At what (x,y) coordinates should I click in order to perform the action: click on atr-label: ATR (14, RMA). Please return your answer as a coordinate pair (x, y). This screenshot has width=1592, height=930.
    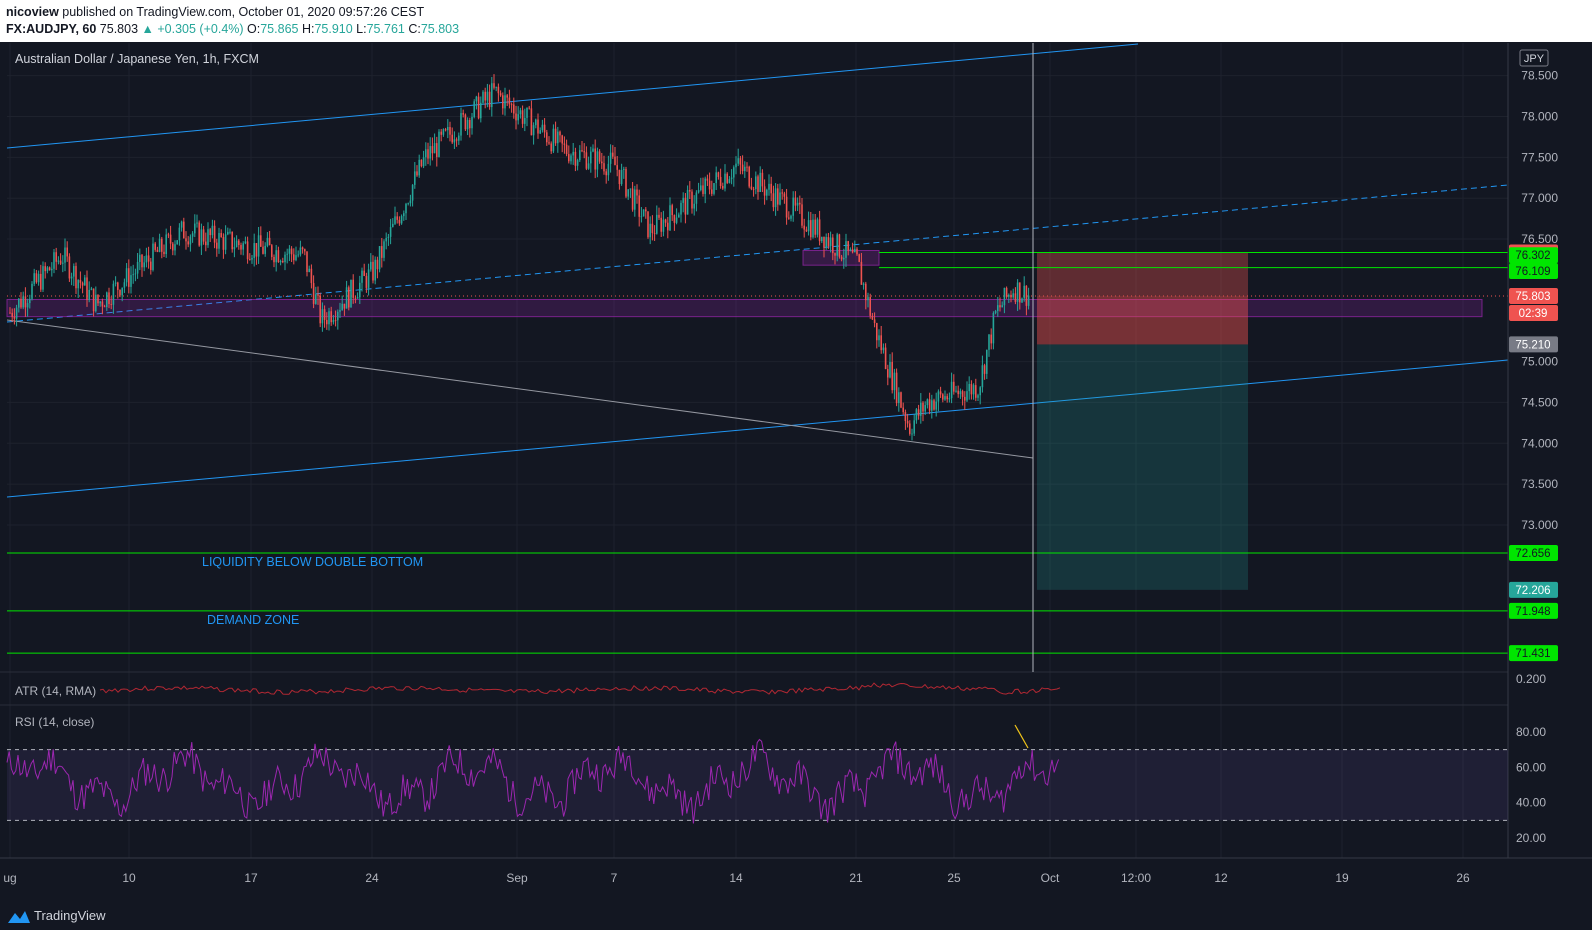
    Looking at the image, I should click on (55, 691).